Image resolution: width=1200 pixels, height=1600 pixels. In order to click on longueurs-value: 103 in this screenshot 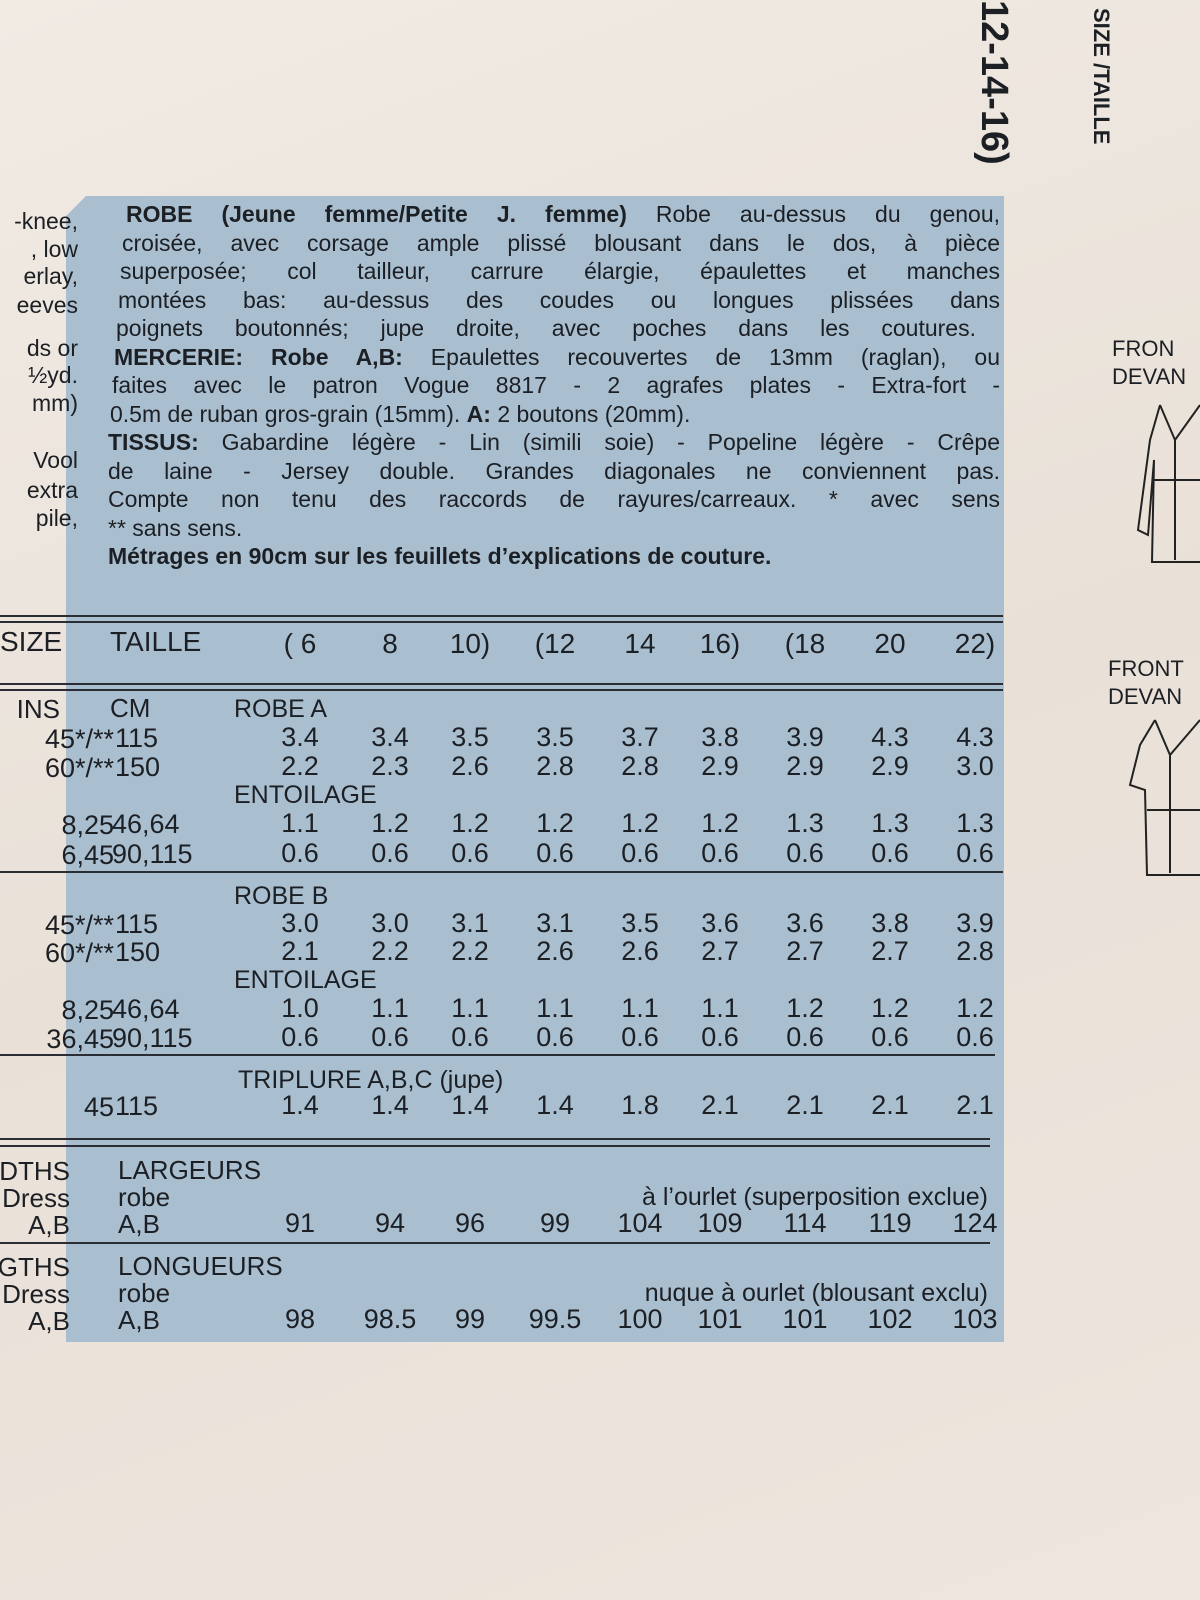, I will do `click(975, 1319)`.